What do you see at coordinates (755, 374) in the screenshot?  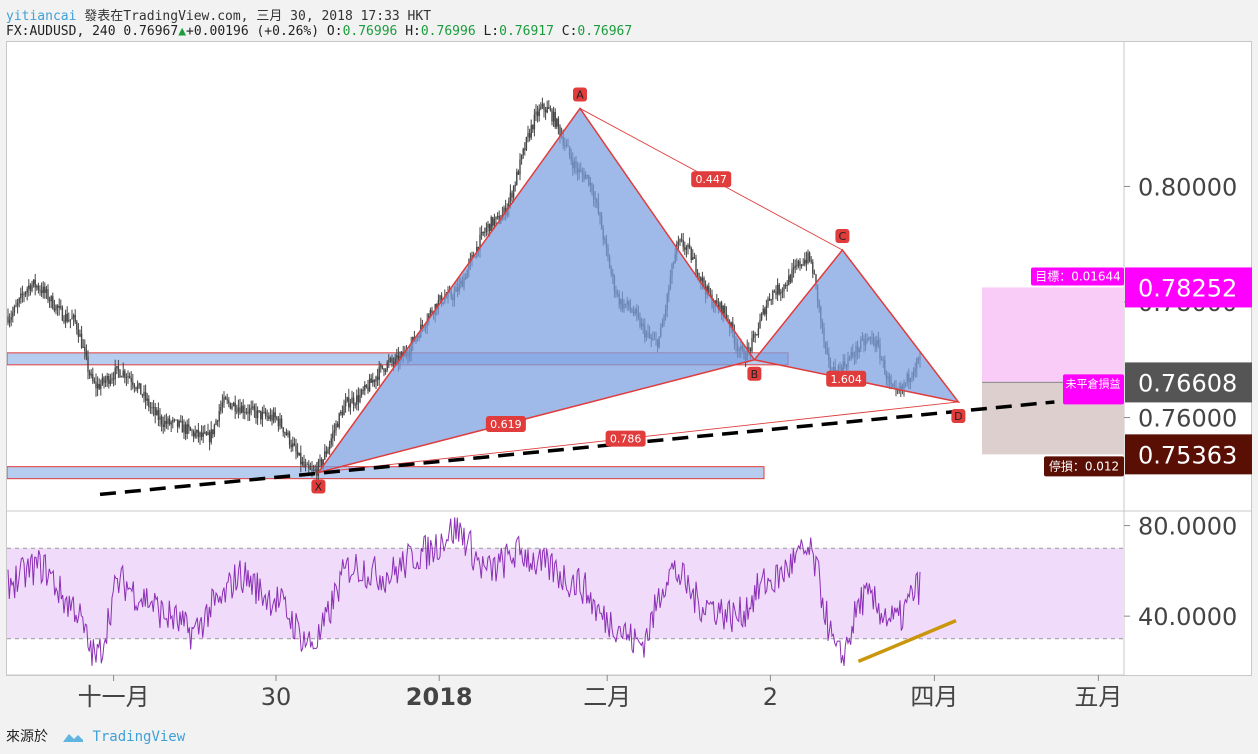 I see `point-label: B` at bounding box center [755, 374].